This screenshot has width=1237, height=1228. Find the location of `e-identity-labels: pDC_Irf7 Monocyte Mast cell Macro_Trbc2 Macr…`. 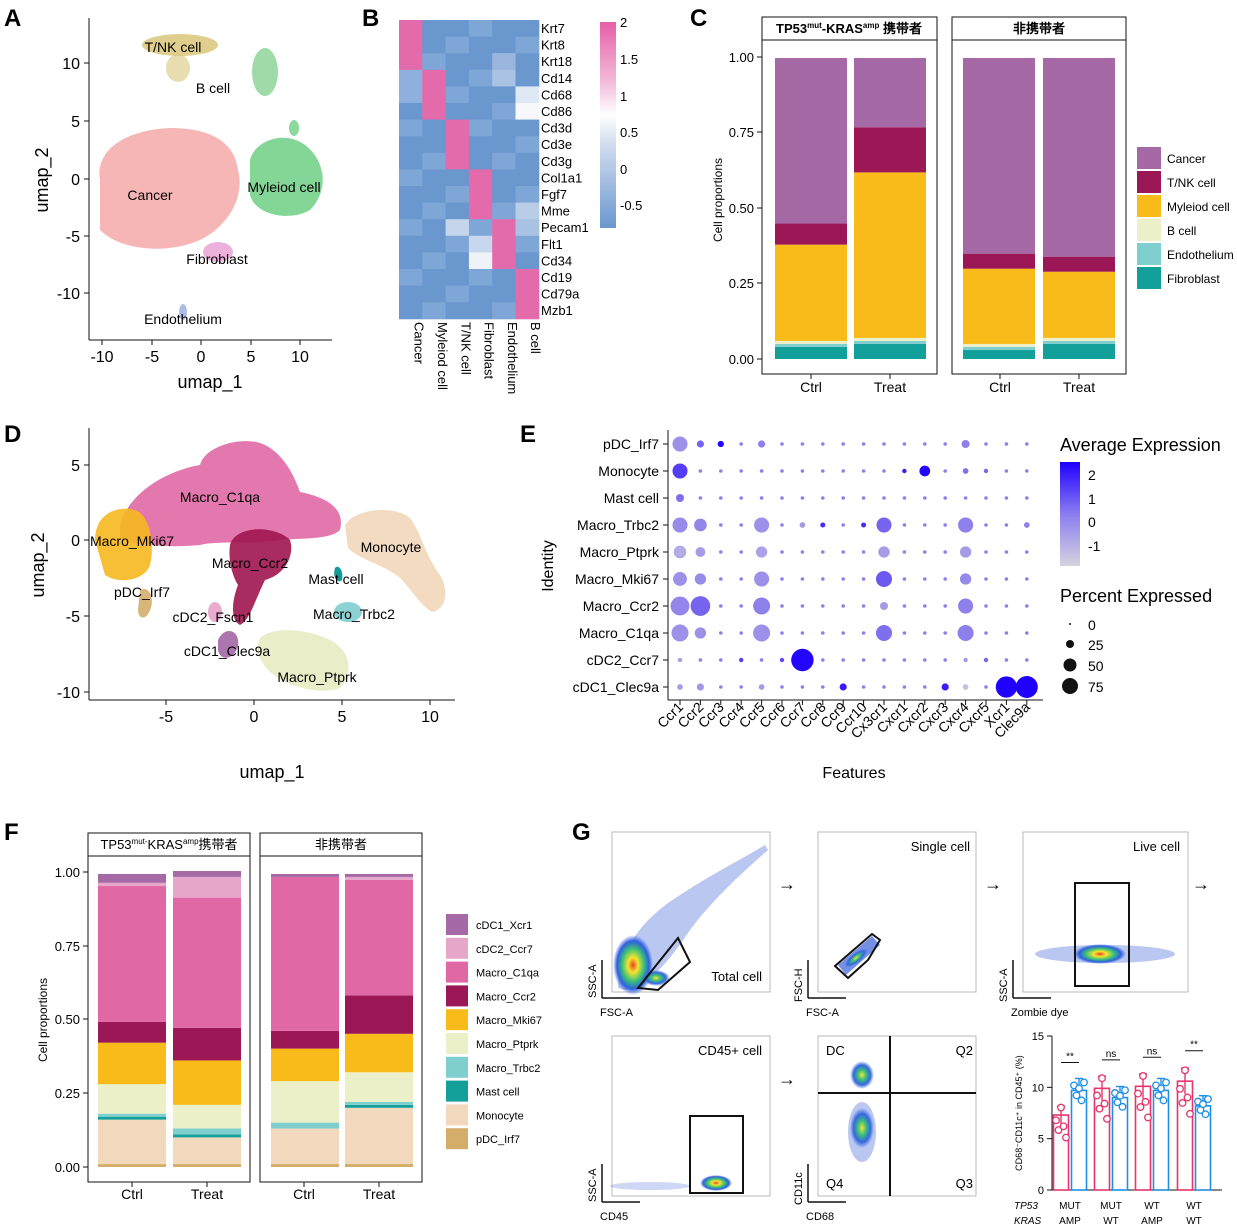

e-identity-labels: pDC_Irf7 Monocyte Mast cell Macro_Trbc2 Macr… is located at coordinates (620, 565).